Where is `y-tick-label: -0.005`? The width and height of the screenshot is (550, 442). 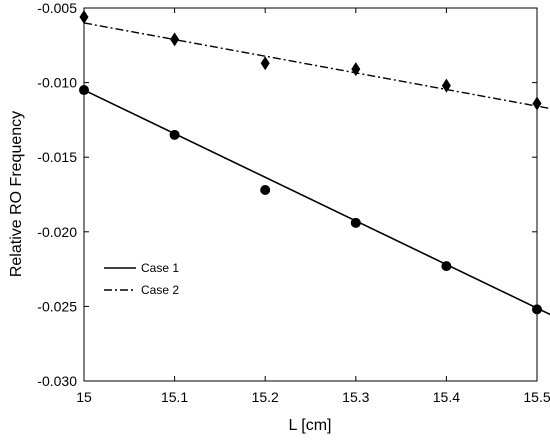 y-tick-label: -0.005 is located at coordinates (57, 8).